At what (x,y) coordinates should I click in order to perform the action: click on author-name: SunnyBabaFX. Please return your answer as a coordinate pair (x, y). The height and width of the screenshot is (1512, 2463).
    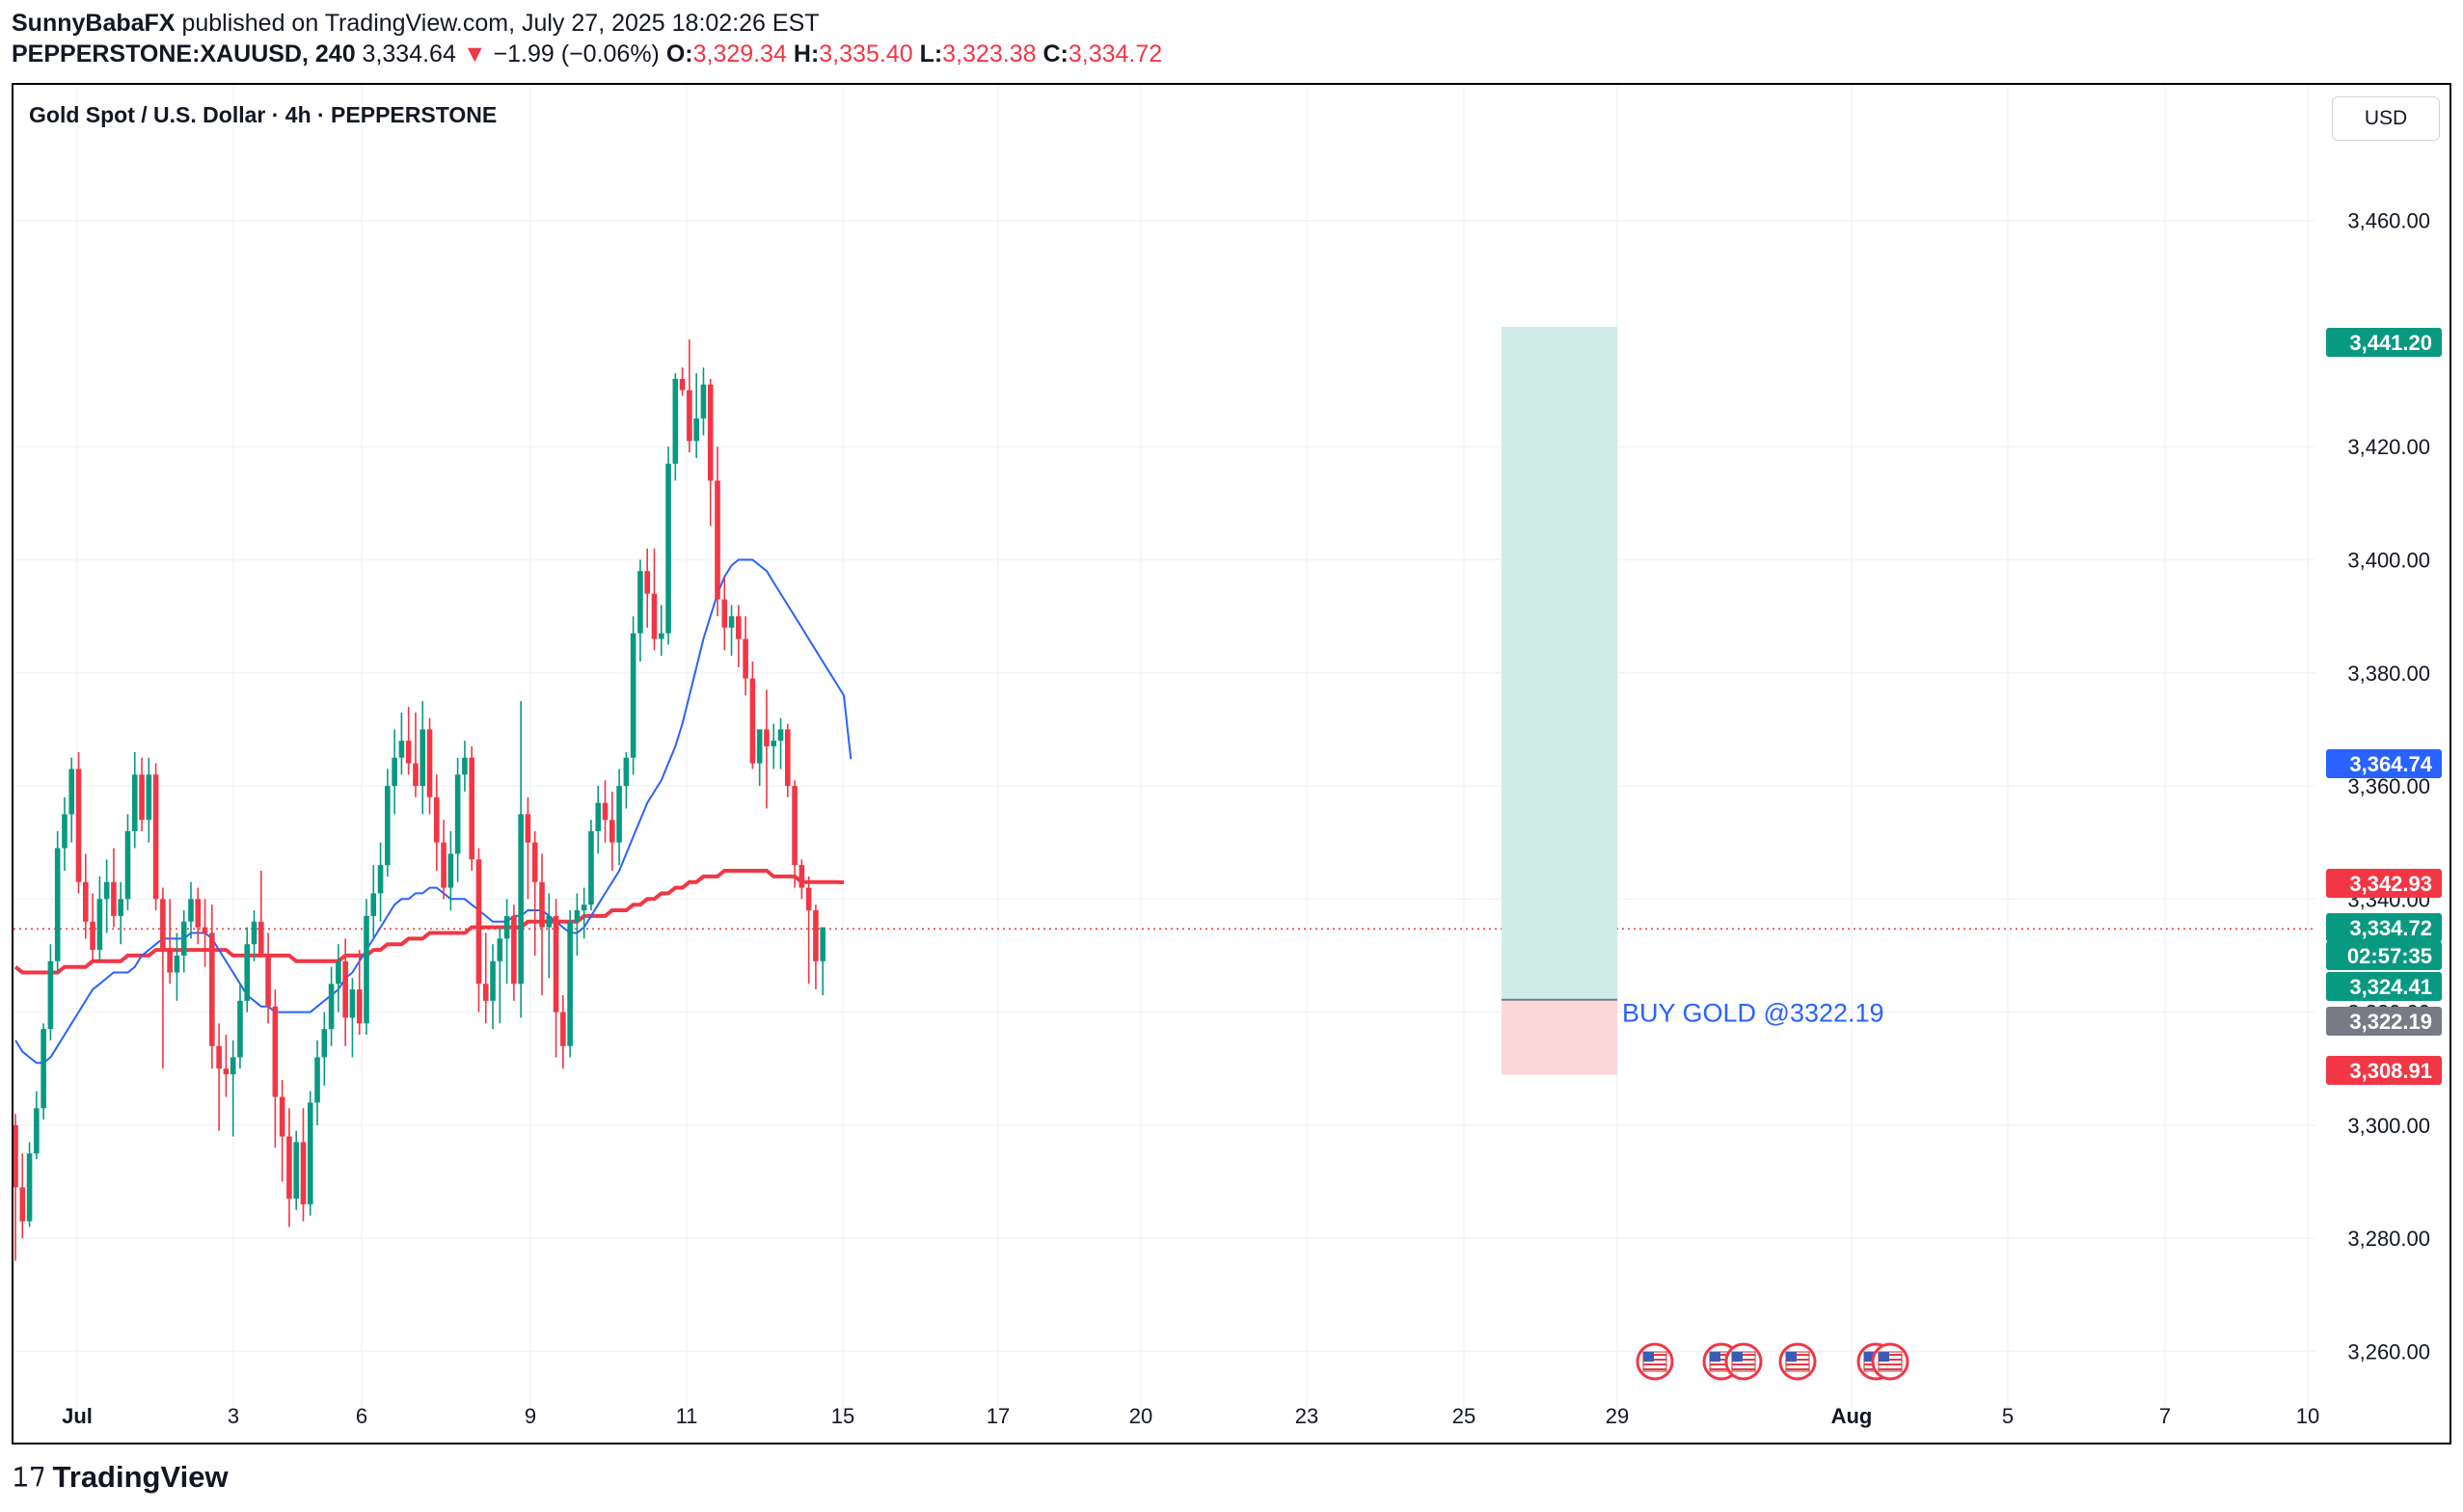
    Looking at the image, I should click on (94, 23).